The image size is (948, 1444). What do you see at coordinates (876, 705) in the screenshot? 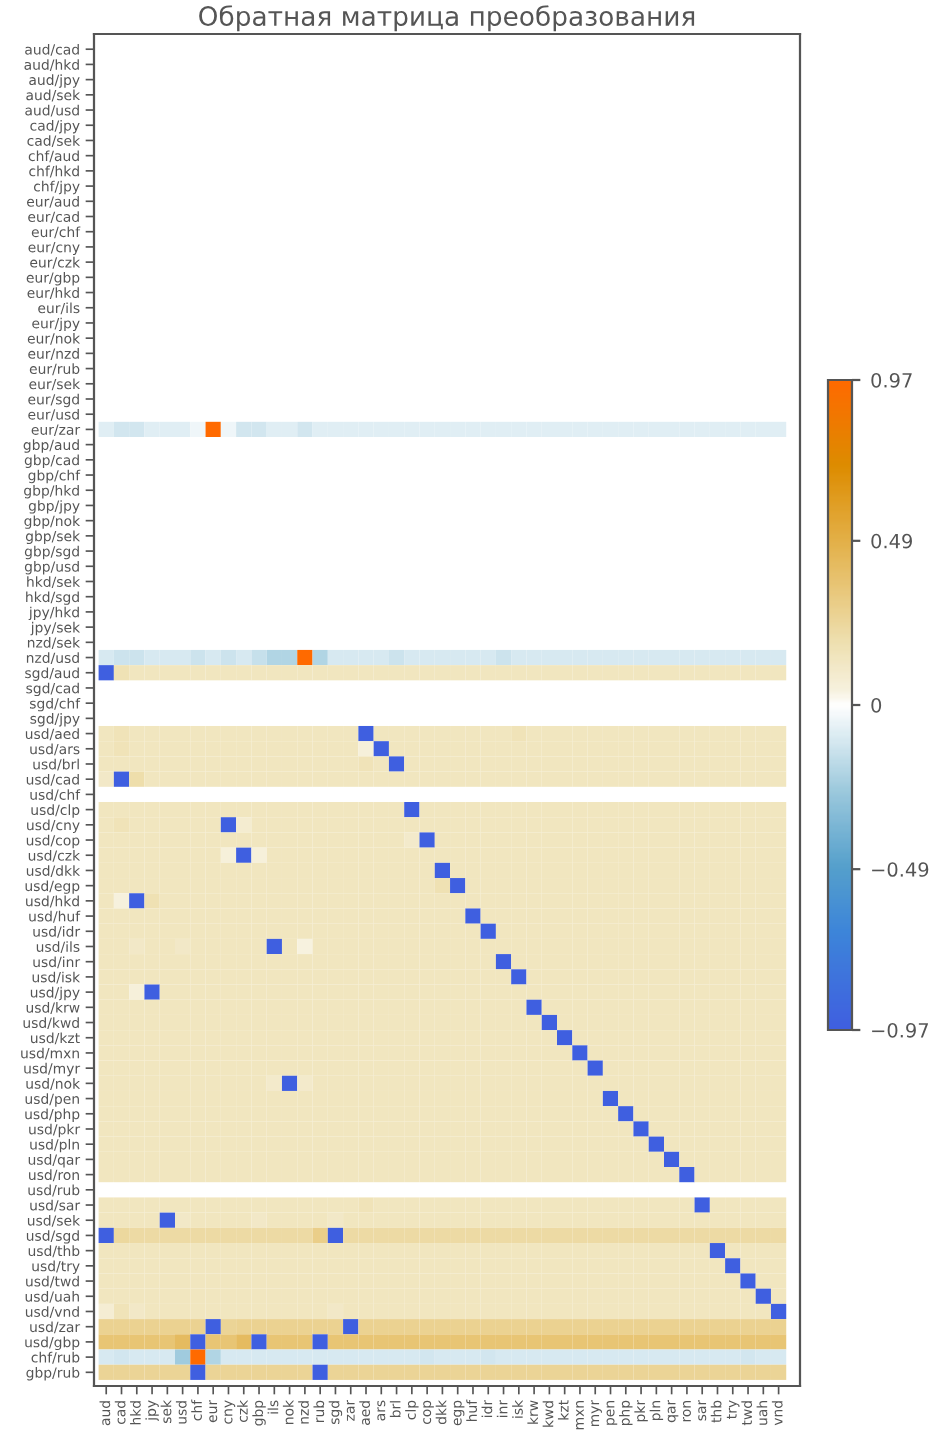
I see `color-bar-label: 0` at bounding box center [876, 705].